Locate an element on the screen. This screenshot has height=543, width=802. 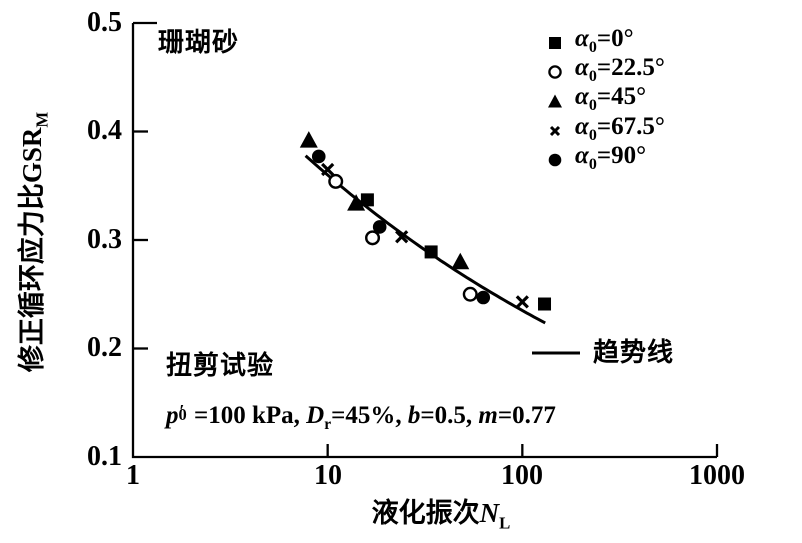
var-p: p is located at coordinates (172, 415).